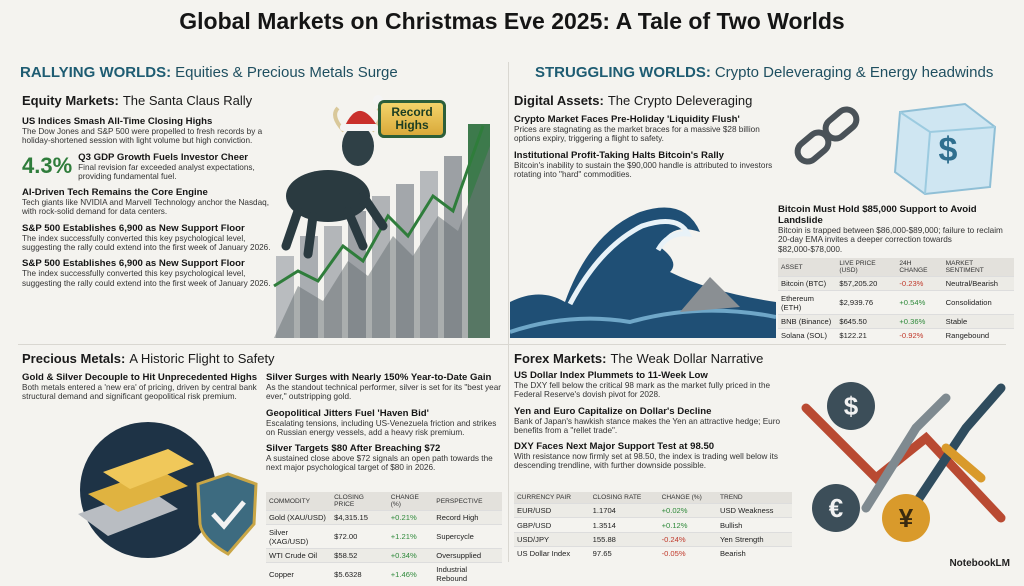  Describe the element at coordinates (552, 525) in the screenshot. I see `table-cell: GBP/USD` at that location.